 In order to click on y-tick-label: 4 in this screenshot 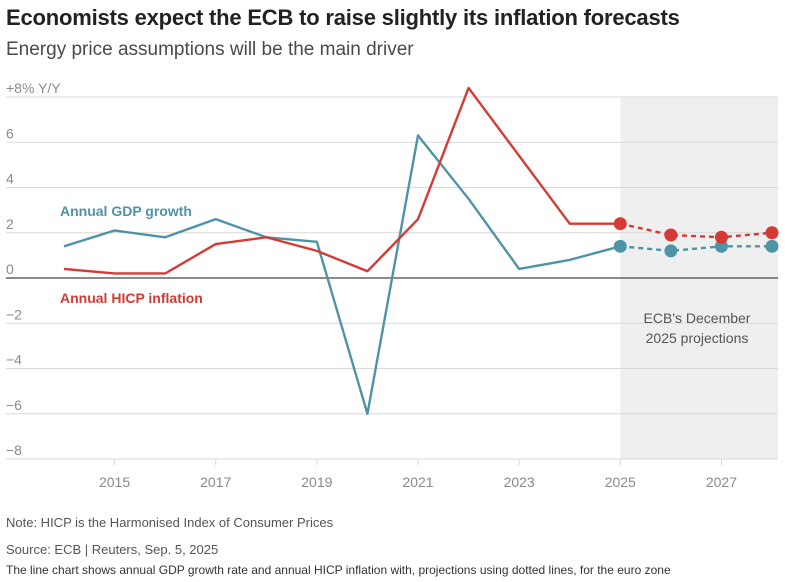, I will do `click(10, 179)`.